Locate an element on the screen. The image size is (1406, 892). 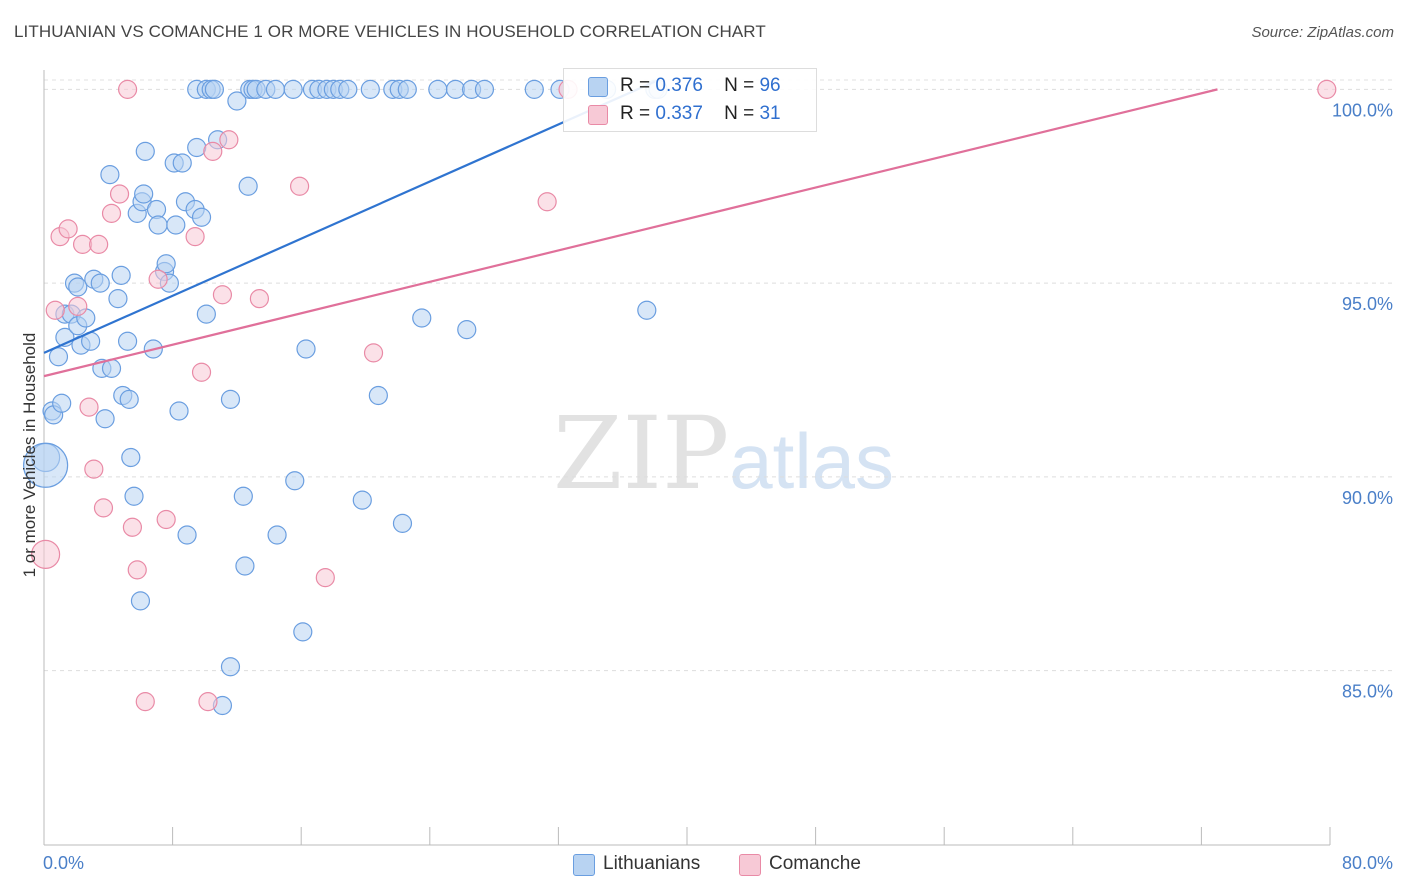
legend-n-value: 96 is located at coordinates (770, 85).